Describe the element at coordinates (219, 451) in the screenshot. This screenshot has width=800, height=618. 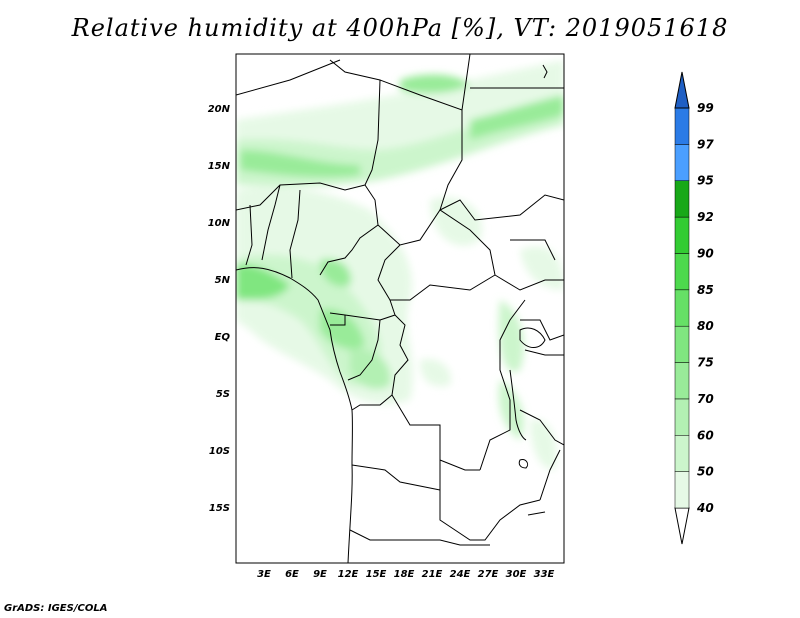
I see `lat-label: 10S` at that location.